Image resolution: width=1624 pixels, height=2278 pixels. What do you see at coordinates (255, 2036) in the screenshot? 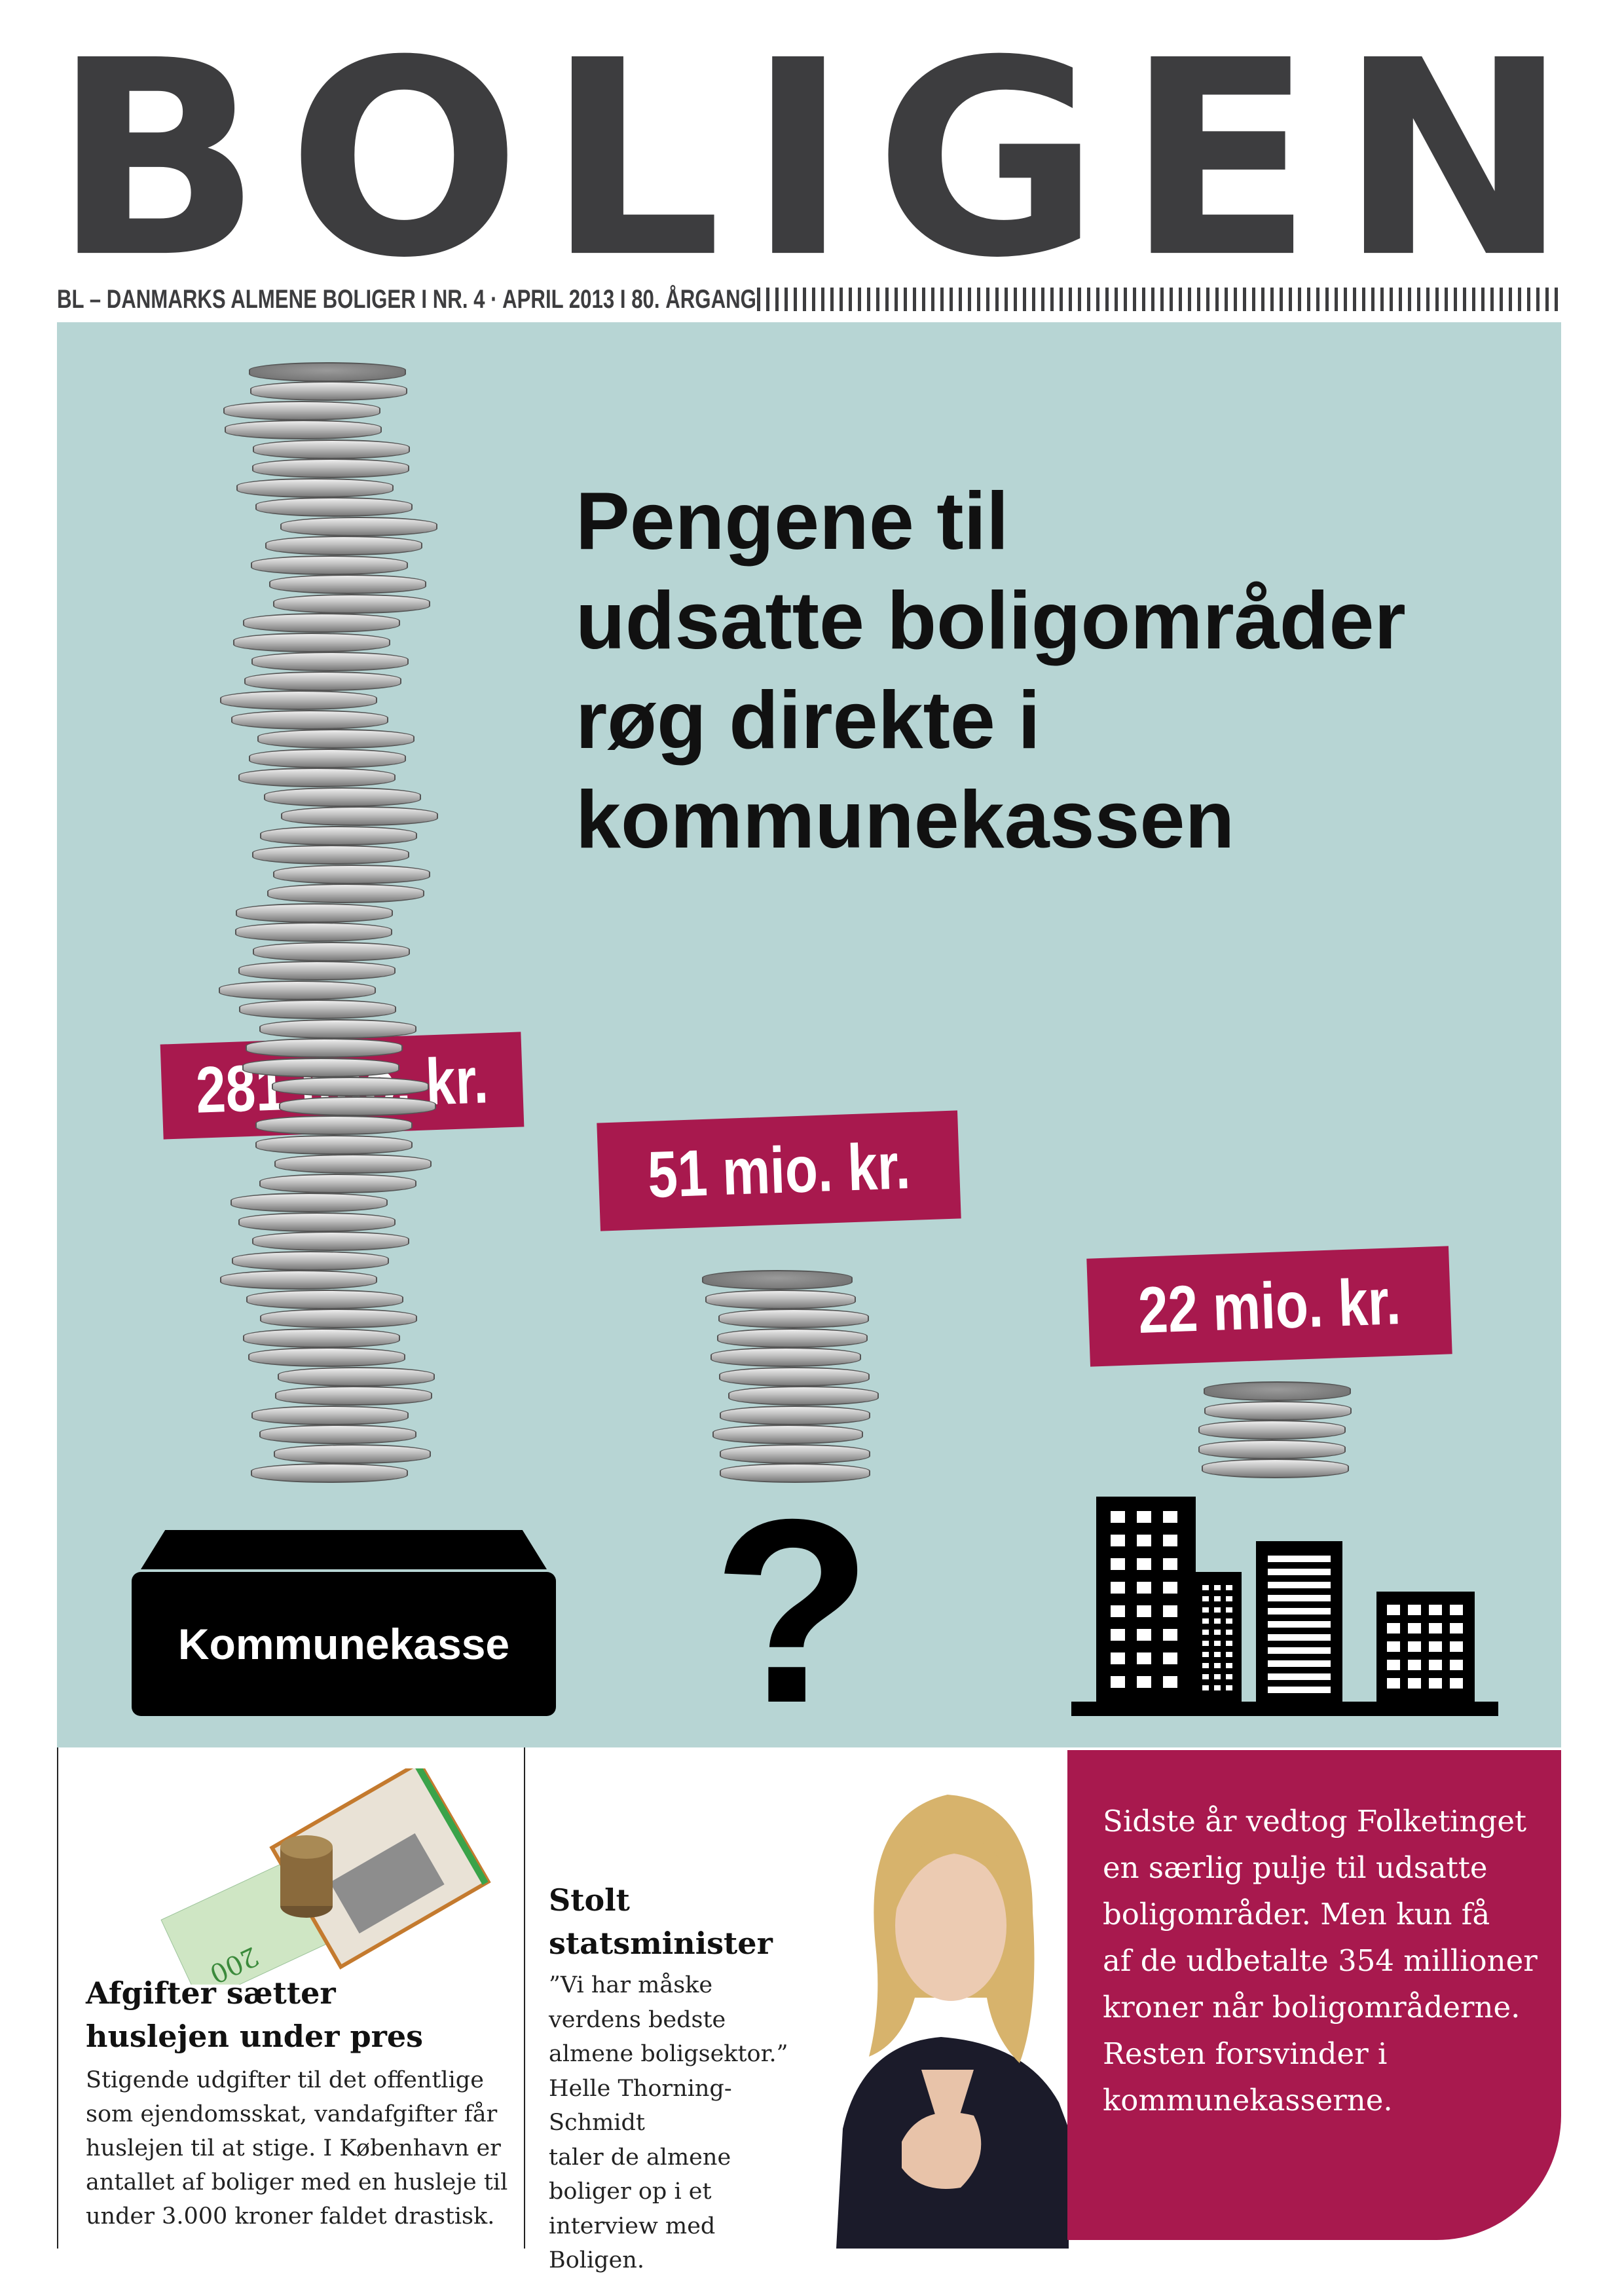
I see `heading-line: huslejen under pres` at bounding box center [255, 2036].